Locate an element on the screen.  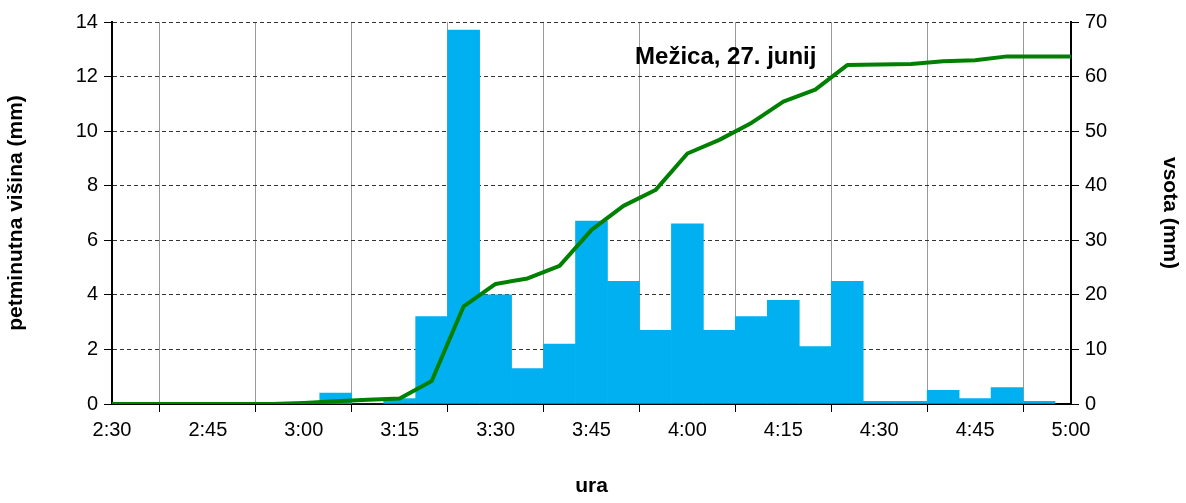
x-tick-label: 4:00 is located at coordinates (687, 428).